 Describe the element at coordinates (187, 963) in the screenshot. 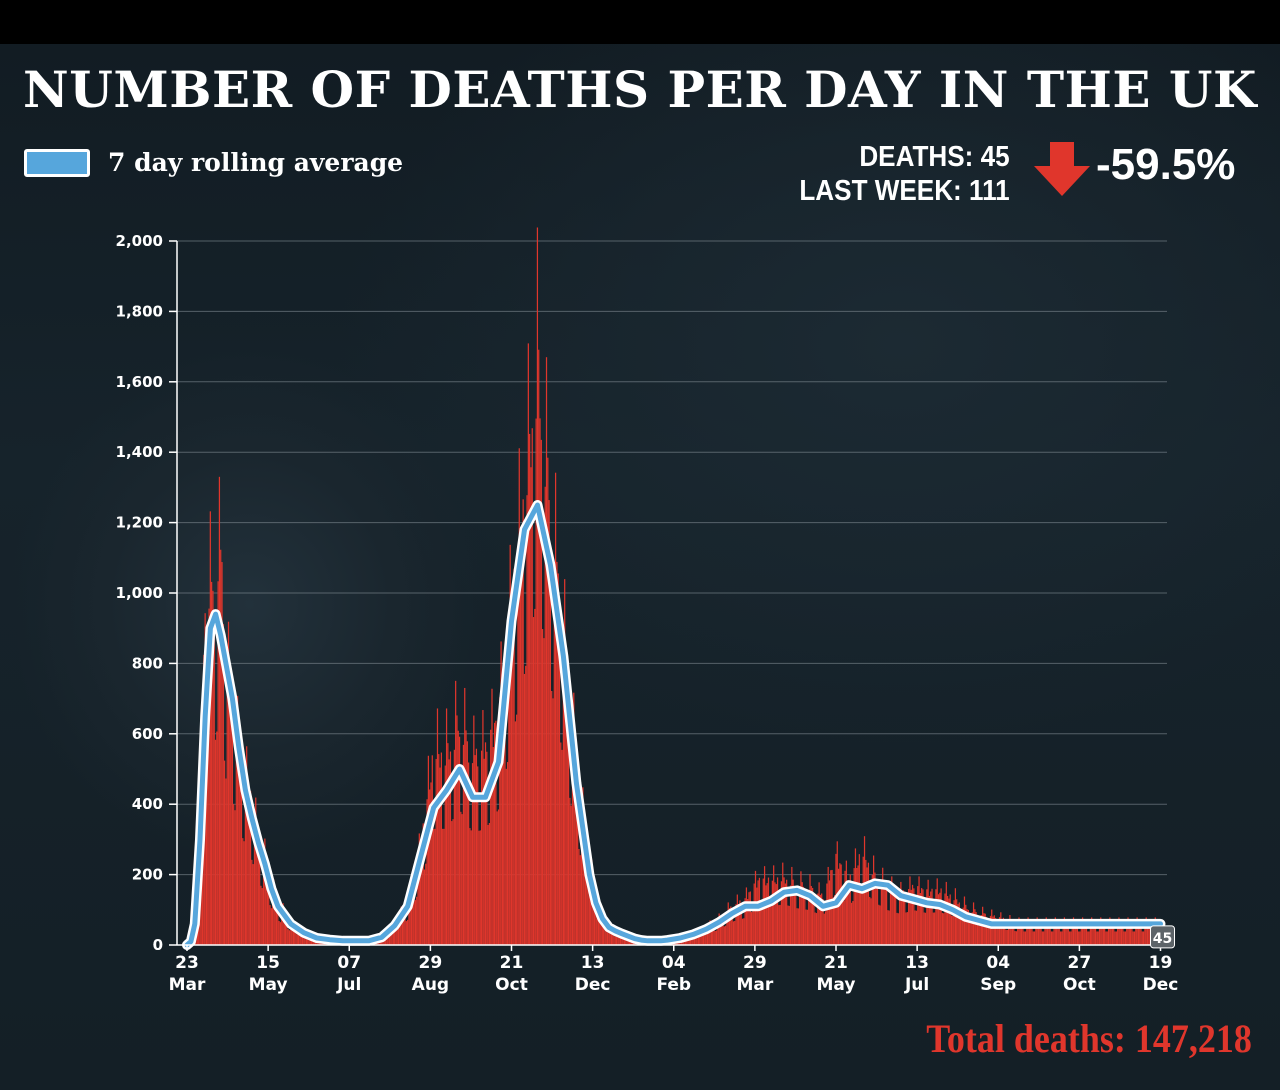

I see `x-tick-day: 23` at that location.